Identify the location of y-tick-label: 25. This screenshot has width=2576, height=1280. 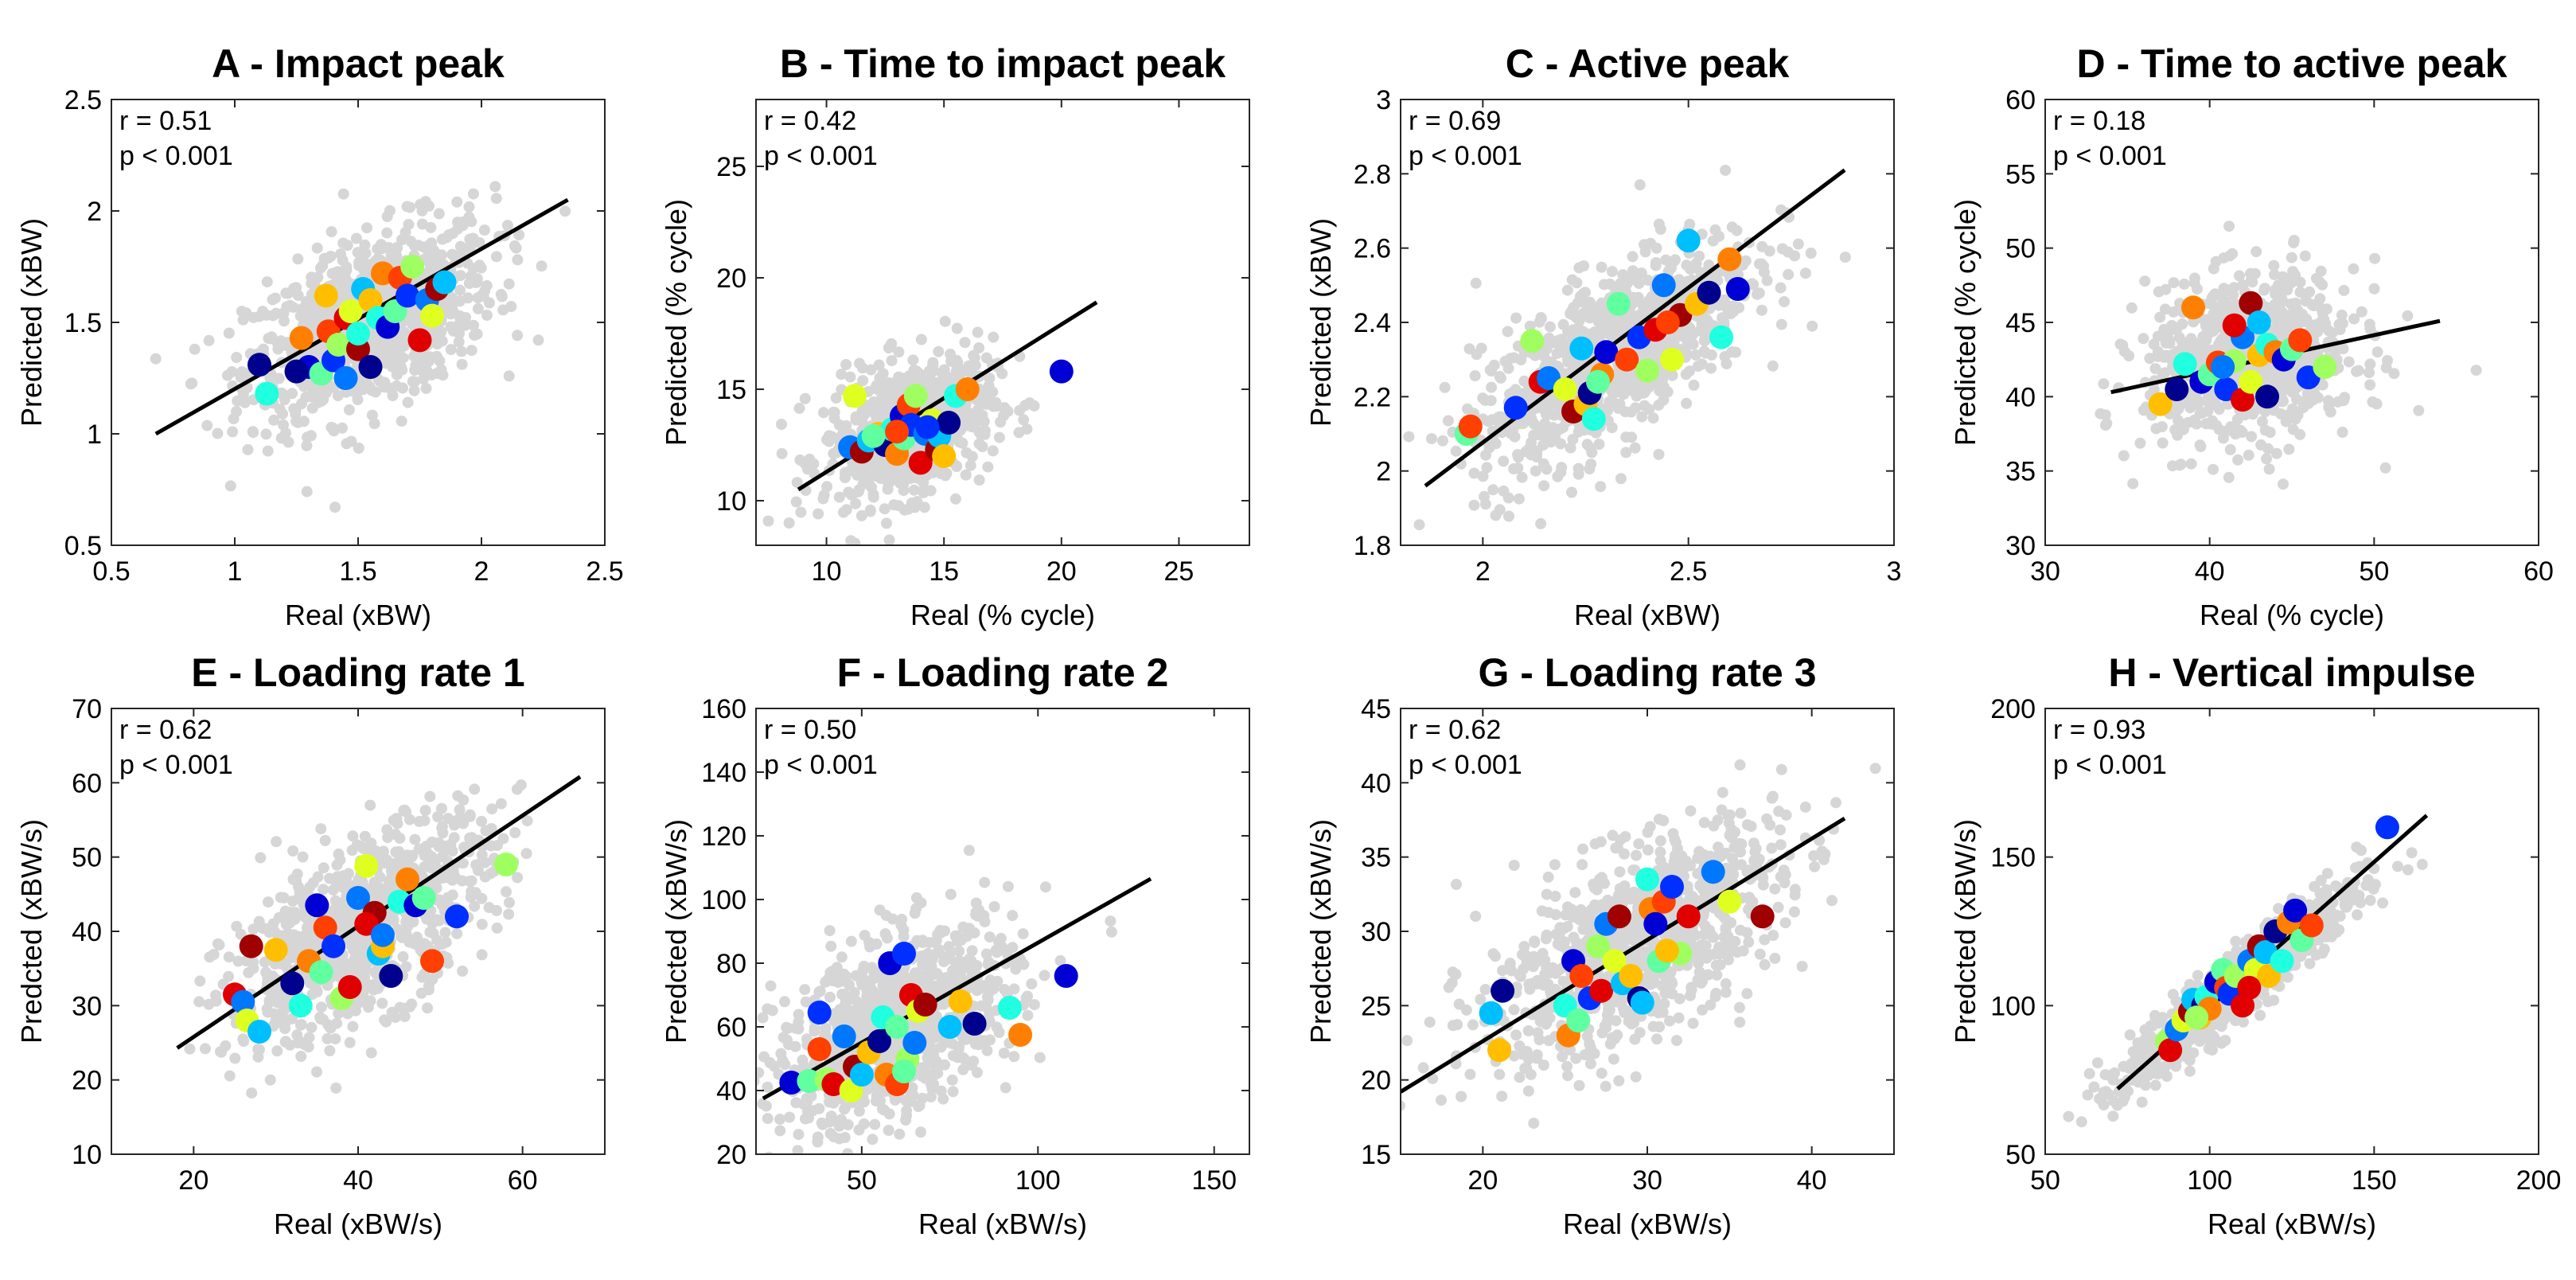
(731, 167).